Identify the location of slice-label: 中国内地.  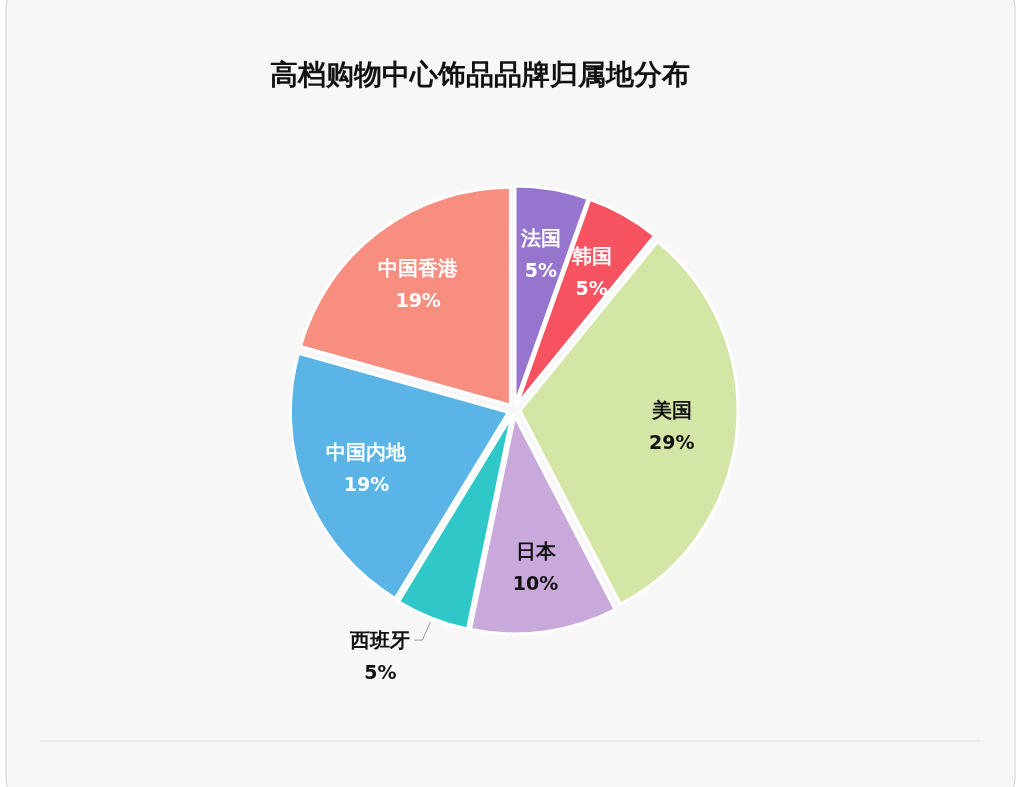
(367, 452).